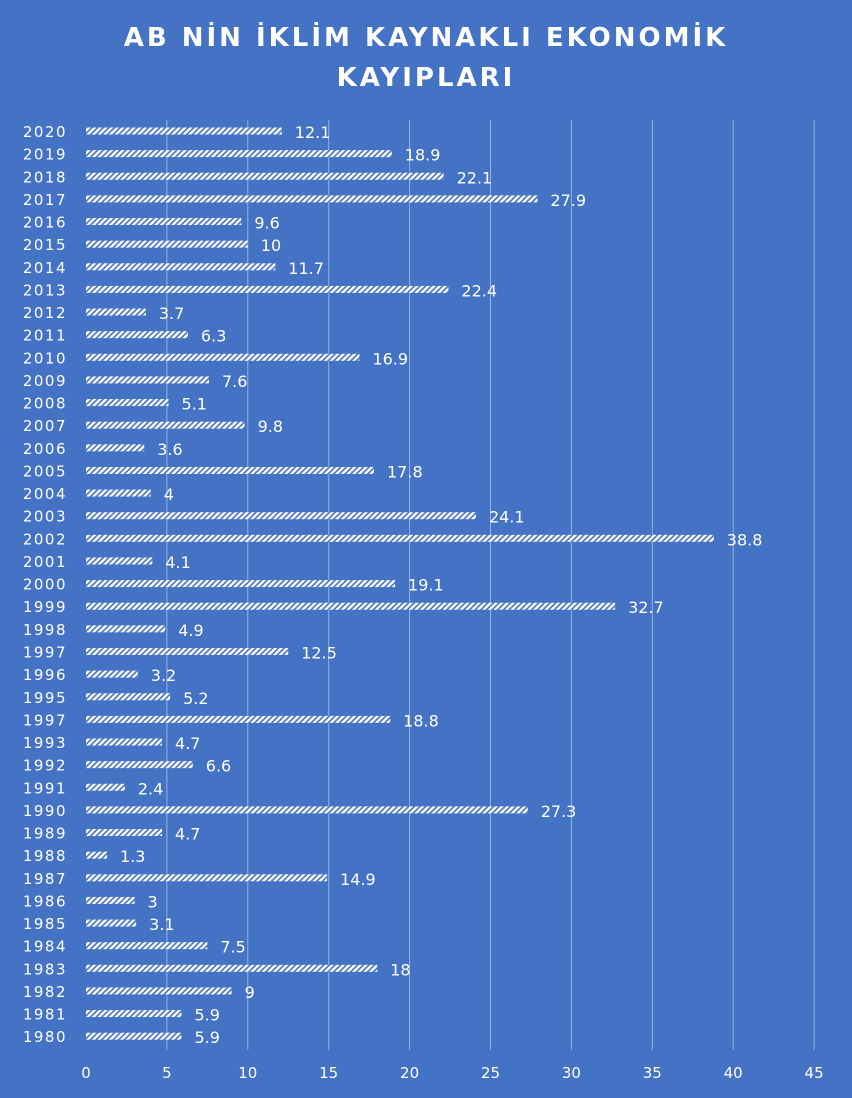  I want to click on data-label: 4.7, so click(187, 834).